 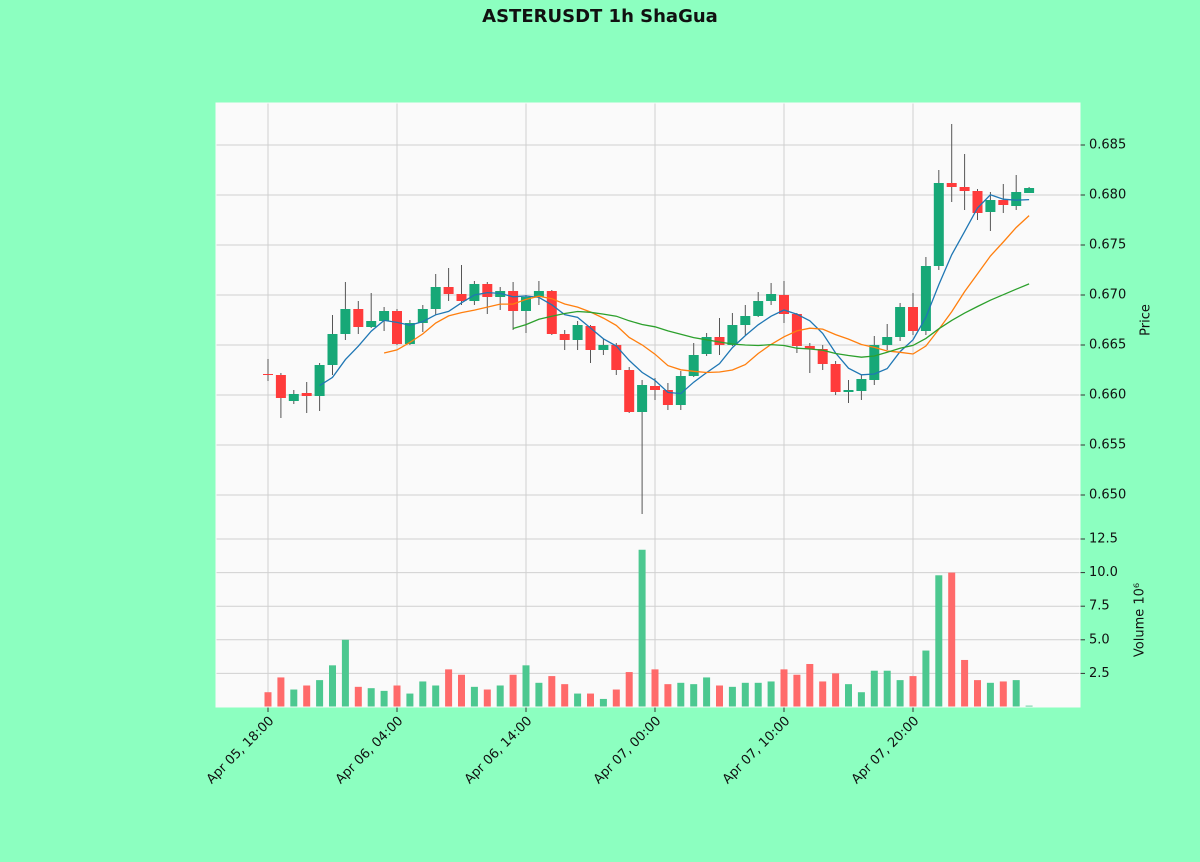 I want to click on y-tick-label: 0.660, so click(x=1107, y=395).